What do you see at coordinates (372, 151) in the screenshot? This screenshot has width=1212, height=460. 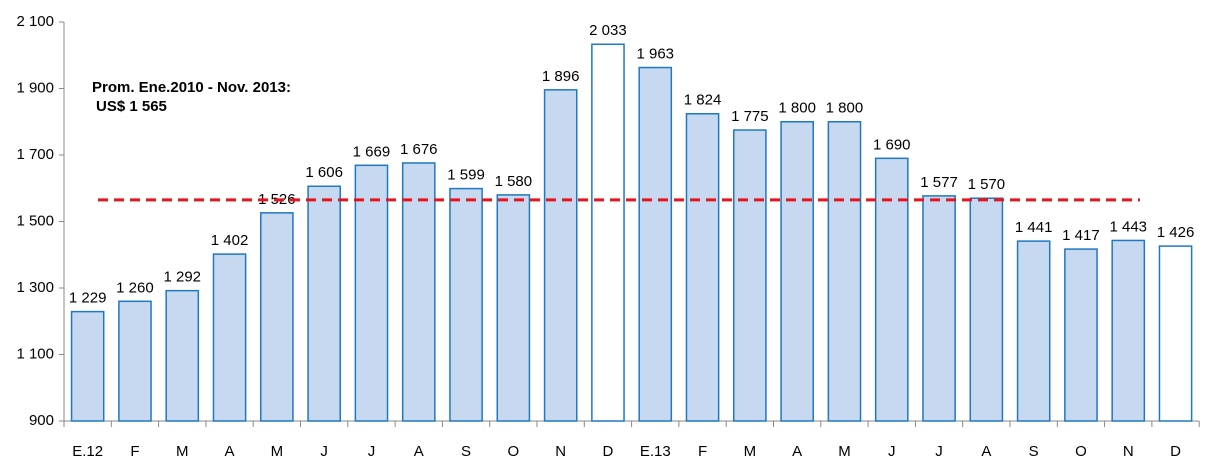 I see `value-label: 1 669` at bounding box center [372, 151].